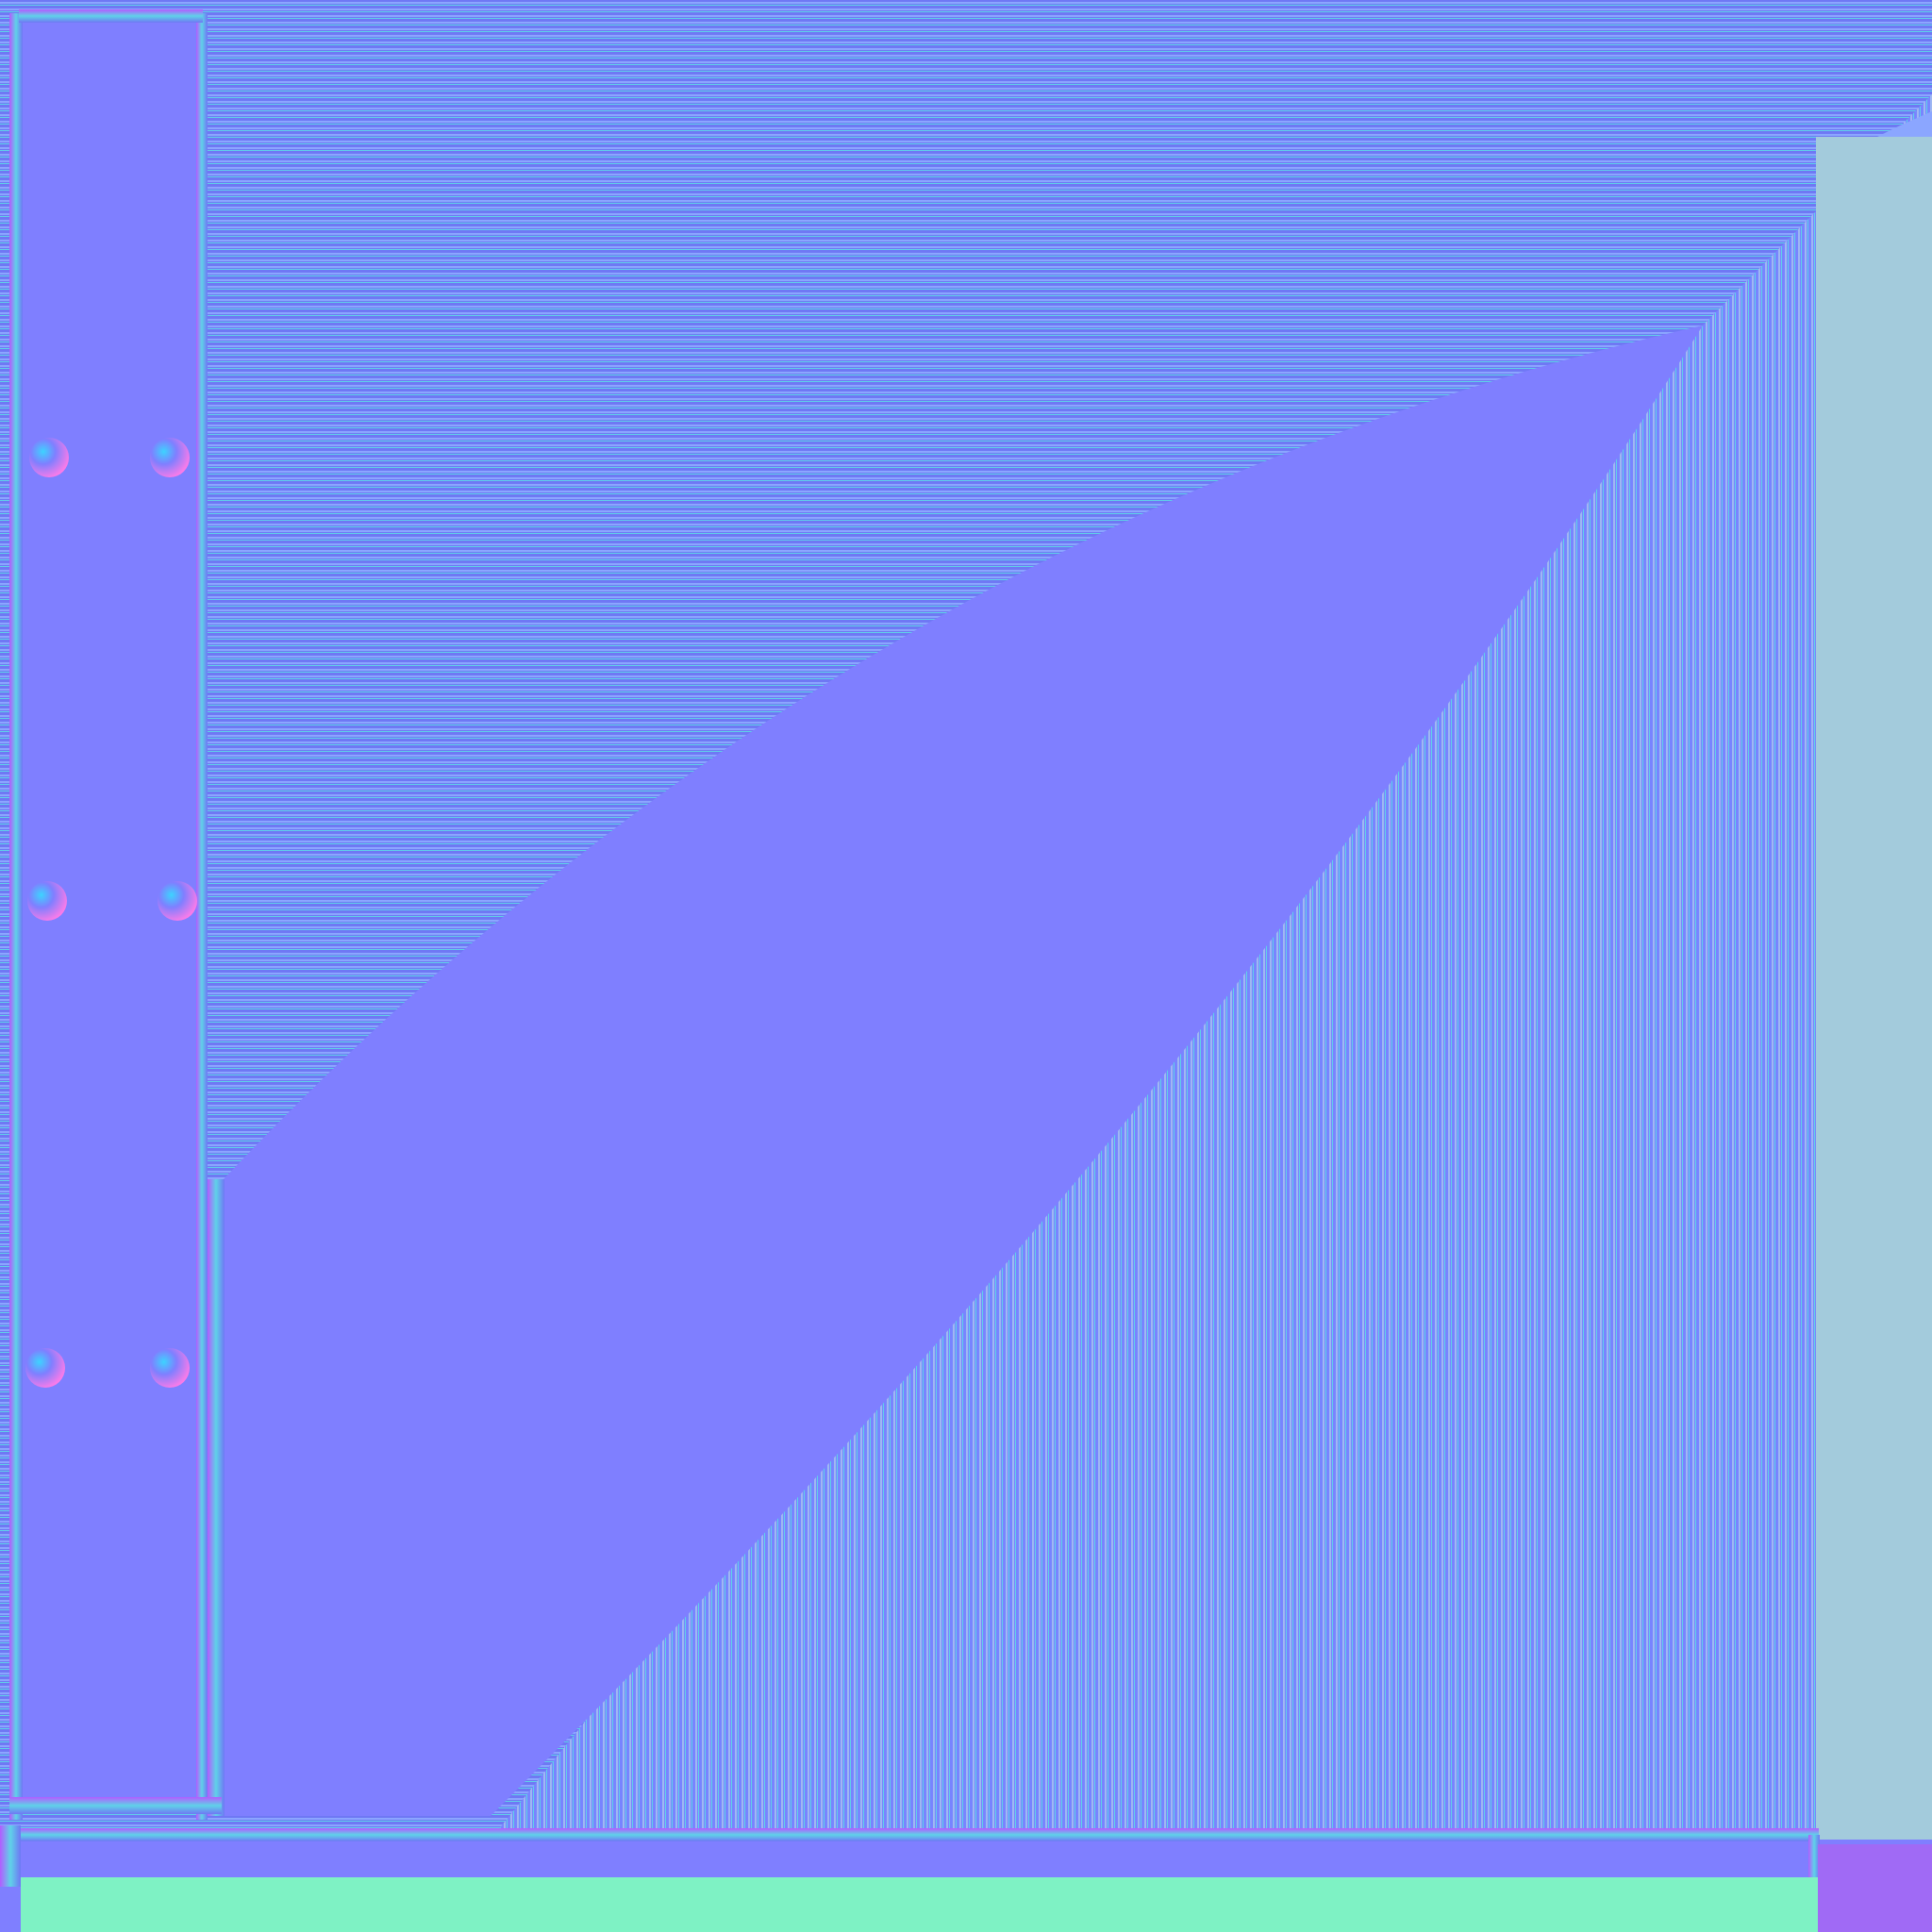 The image size is (1932, 1932). Describe the element at coordinates (1875, 1888) in the screenshot. I see `corner-block` at that location.